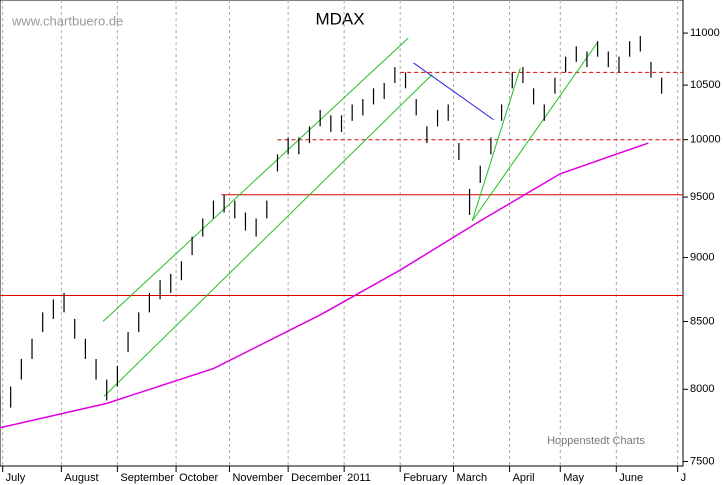  I want to click on y-tick-label: 8500, so click(702, 321).